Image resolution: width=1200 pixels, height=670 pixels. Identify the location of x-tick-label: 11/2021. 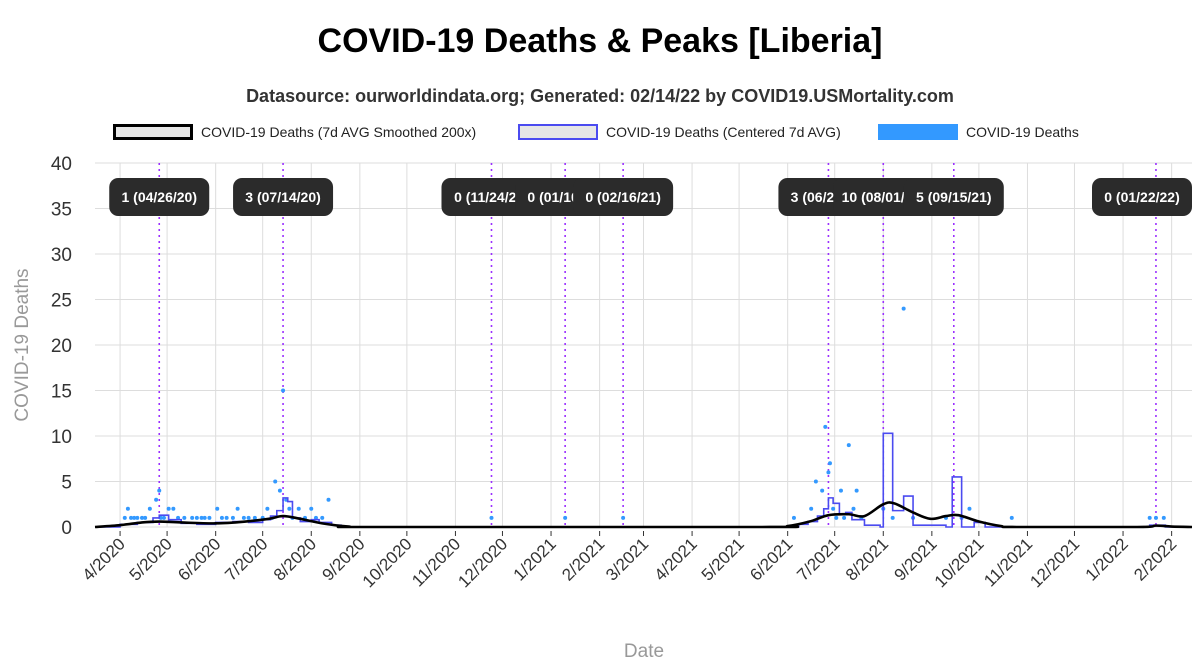
(1008, 562).